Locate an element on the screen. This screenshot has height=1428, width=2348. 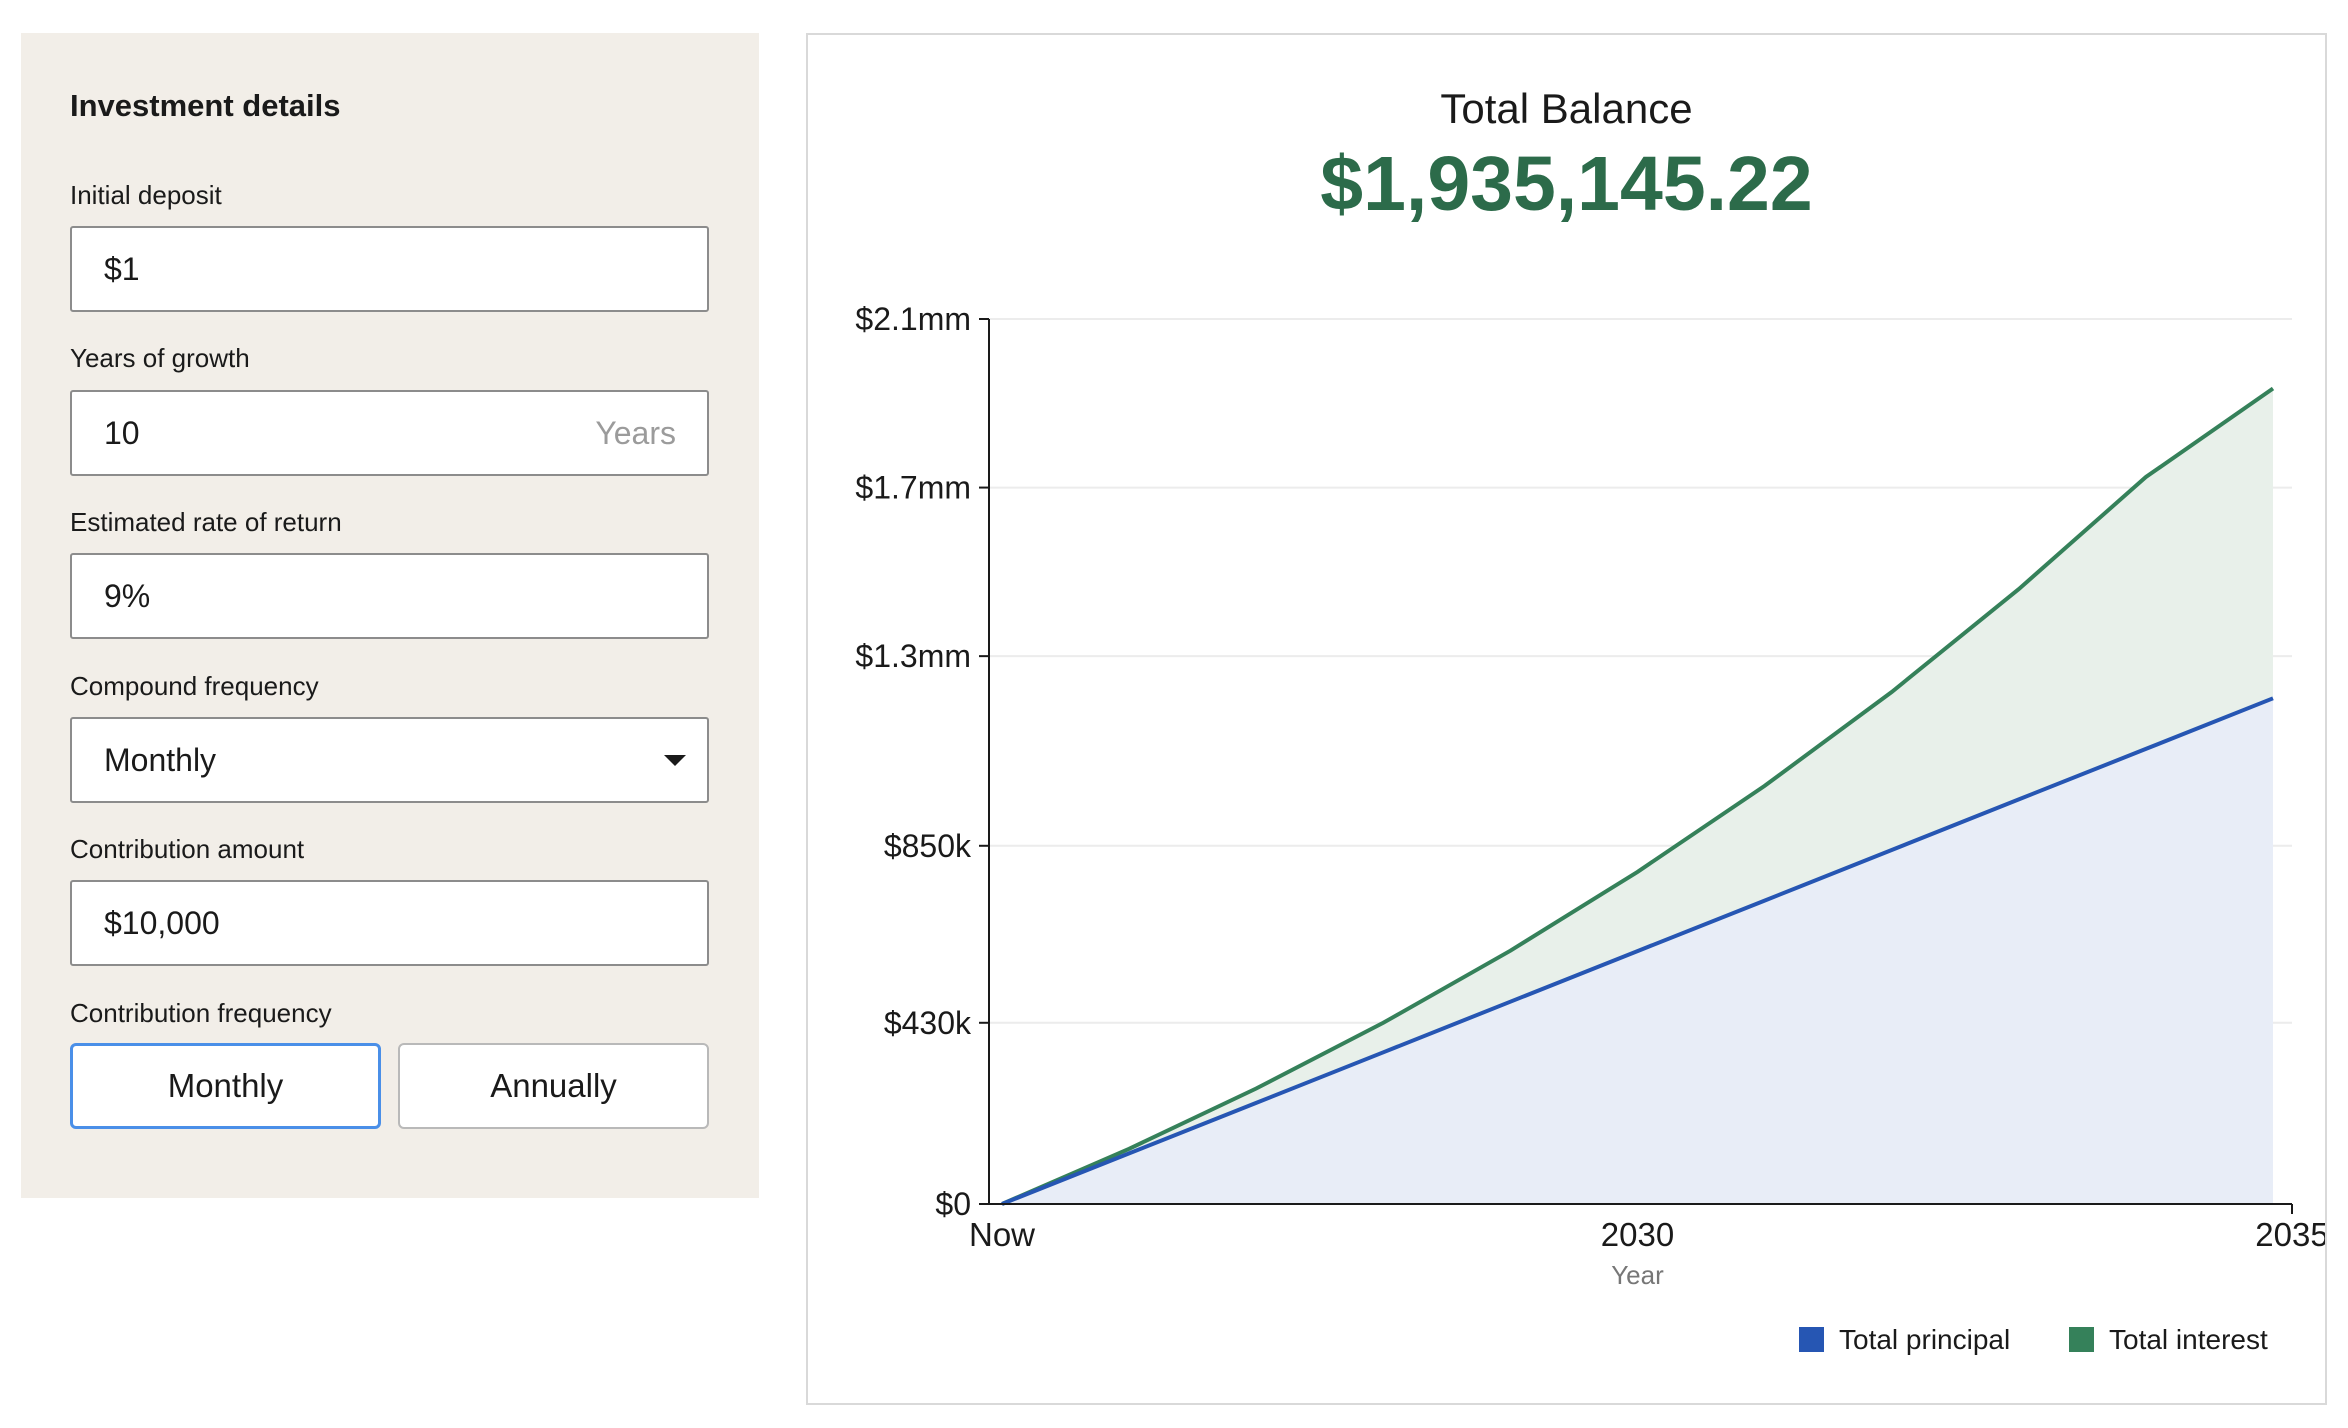
y-tick-label: $850k is located at coordinates (928, 846).